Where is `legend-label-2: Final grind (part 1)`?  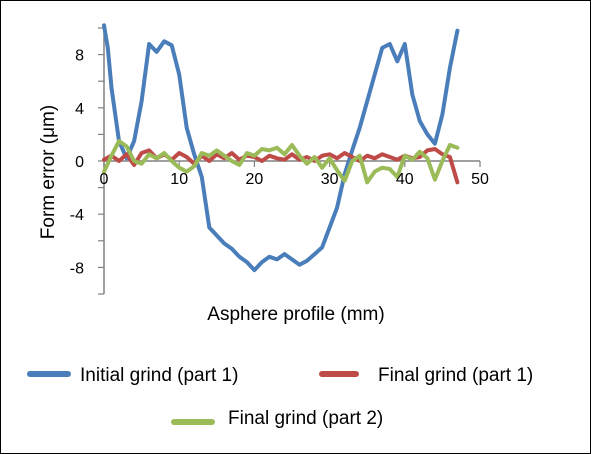
legend-label-2: Final grind (part 1) is located at coordinates (455, 375).